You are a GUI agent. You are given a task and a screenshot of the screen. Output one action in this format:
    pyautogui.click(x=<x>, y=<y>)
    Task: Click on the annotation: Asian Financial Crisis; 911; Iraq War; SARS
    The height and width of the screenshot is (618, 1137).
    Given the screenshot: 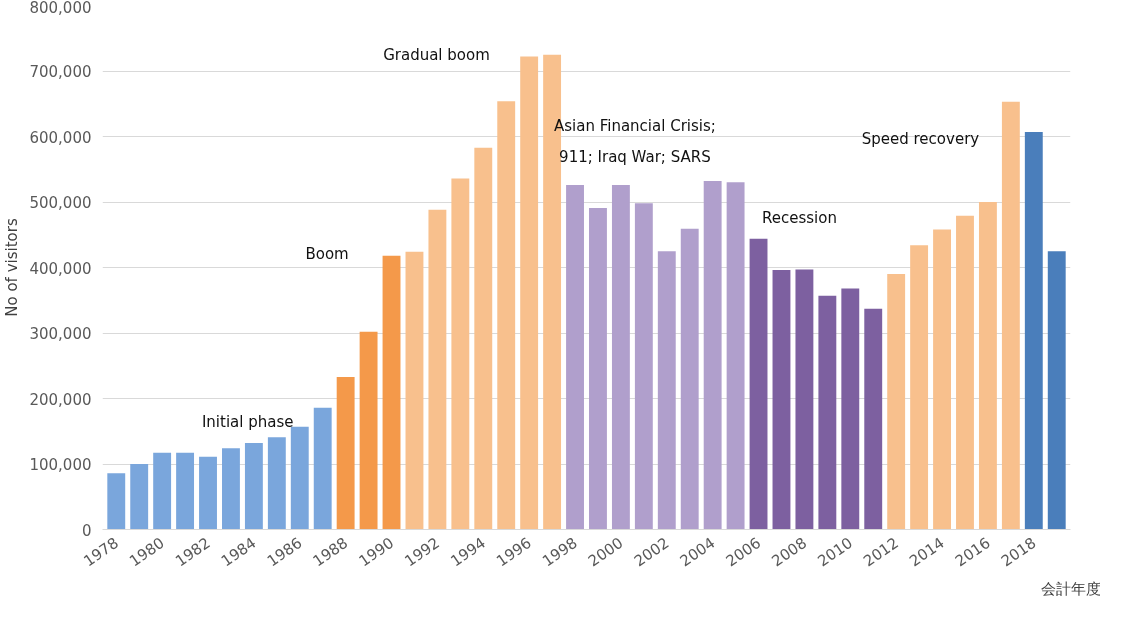 What is the action you would take?
    pyautogui.click(x=634, y=142)
    